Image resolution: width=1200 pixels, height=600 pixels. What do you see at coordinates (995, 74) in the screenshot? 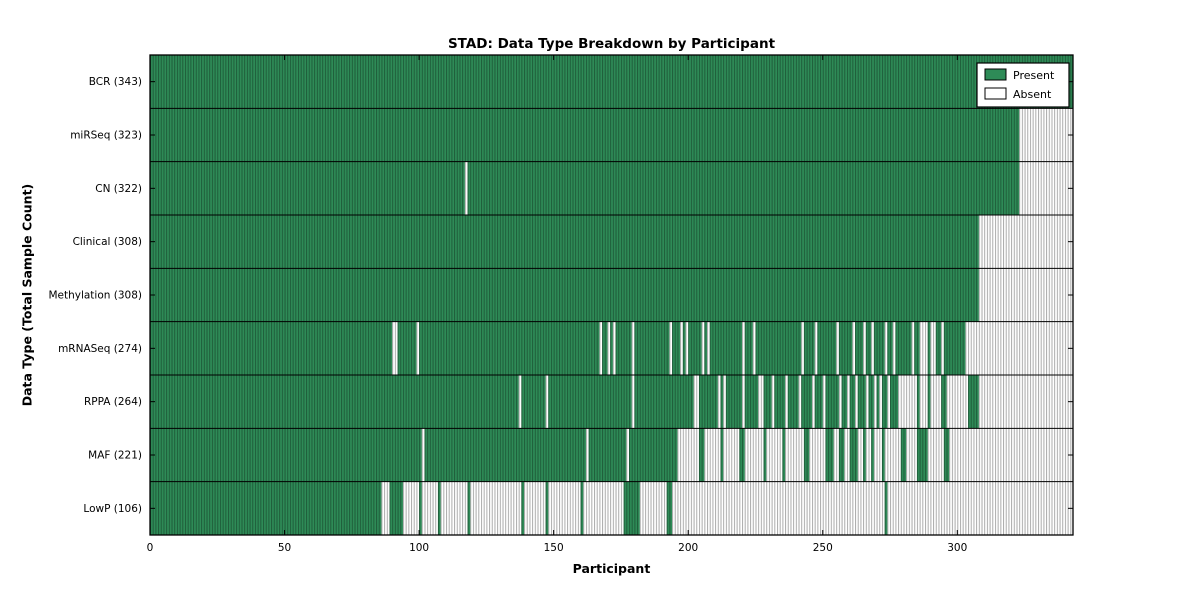
I see `legend-swatch-present-icon` at bounding box center [995, 74].